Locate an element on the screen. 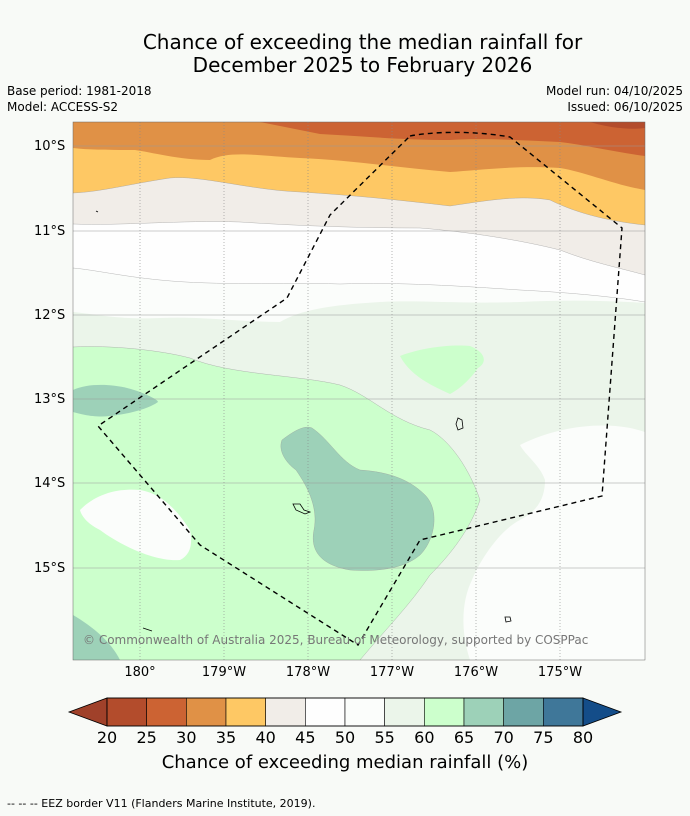 The height and width of the screenshot is (816, 690). colorbar-high-arrow is located at coordinates (602, 712).